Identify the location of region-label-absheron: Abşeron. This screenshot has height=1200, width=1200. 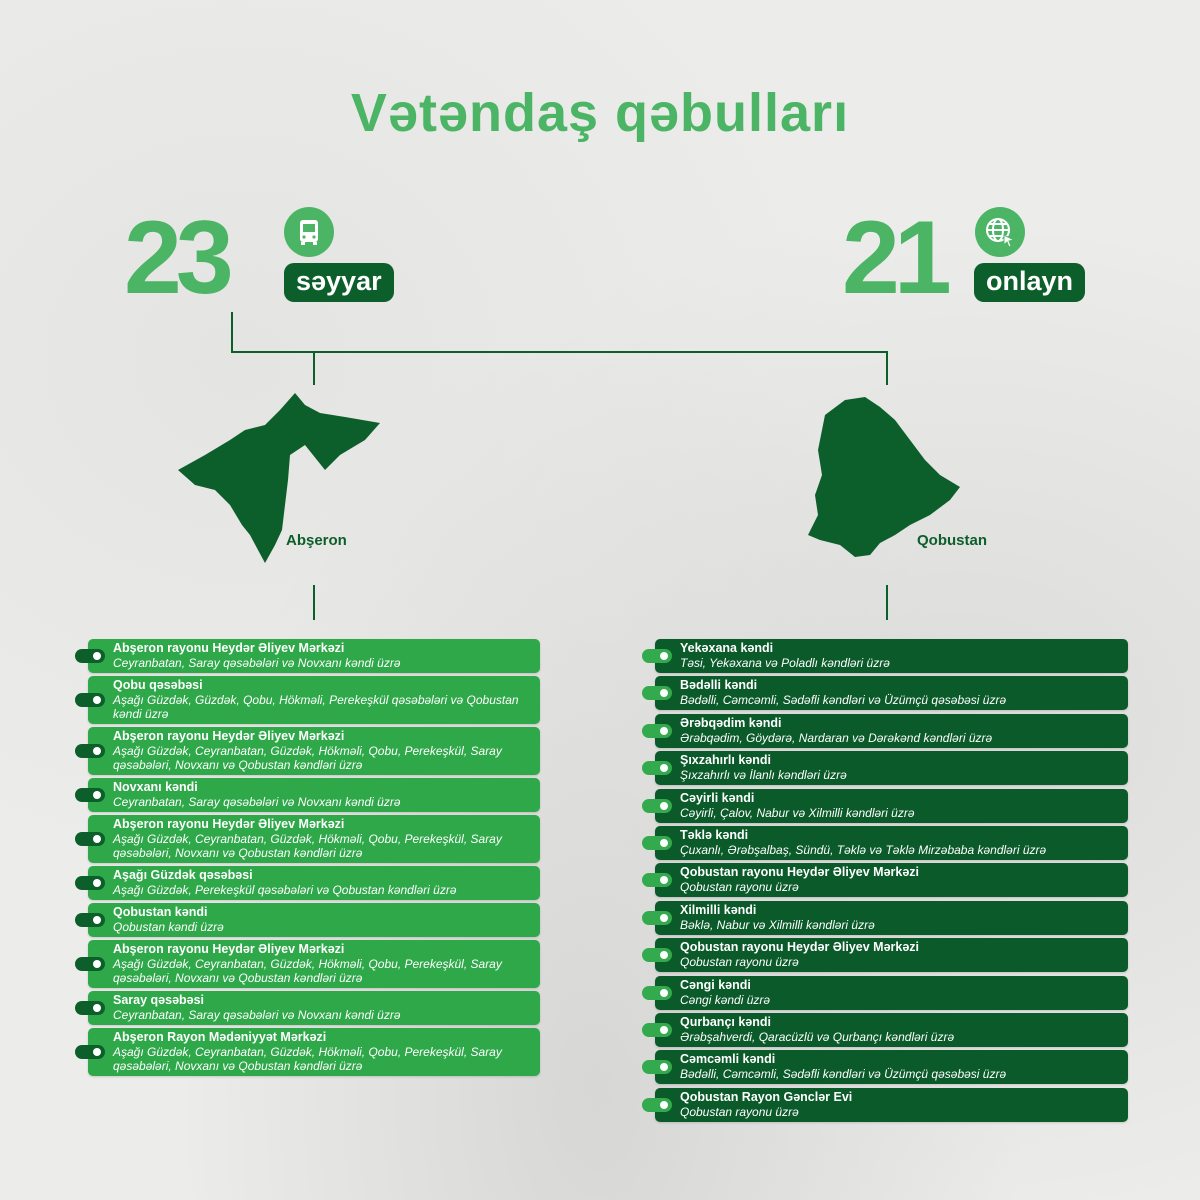
(316, 540).